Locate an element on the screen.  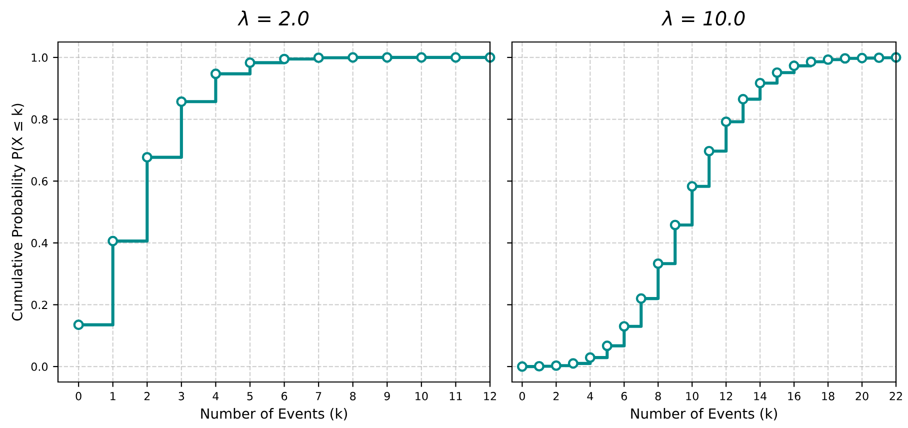
x-tick-label: 11 is located at coordinates (456, 396).